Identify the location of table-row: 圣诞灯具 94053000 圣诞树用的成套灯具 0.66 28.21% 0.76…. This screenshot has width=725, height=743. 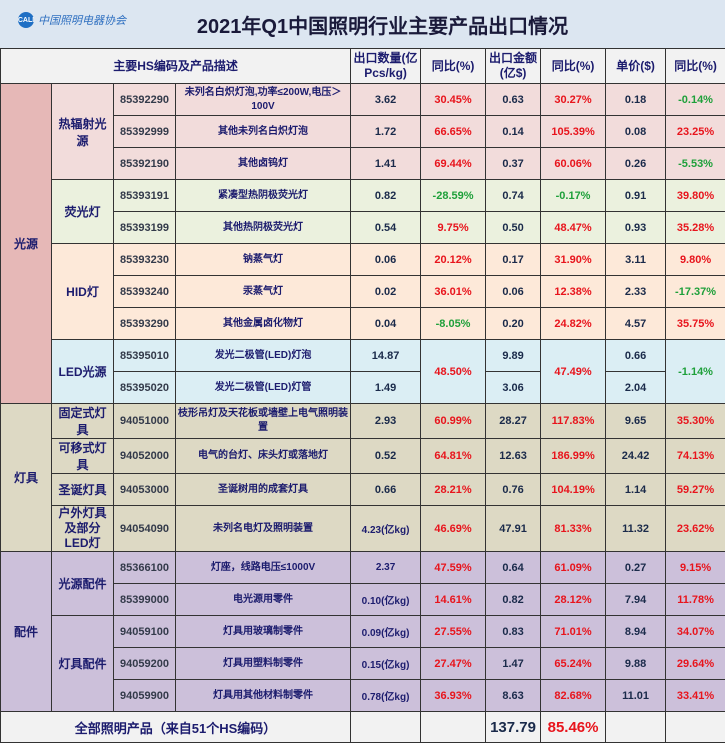
(363, 490).